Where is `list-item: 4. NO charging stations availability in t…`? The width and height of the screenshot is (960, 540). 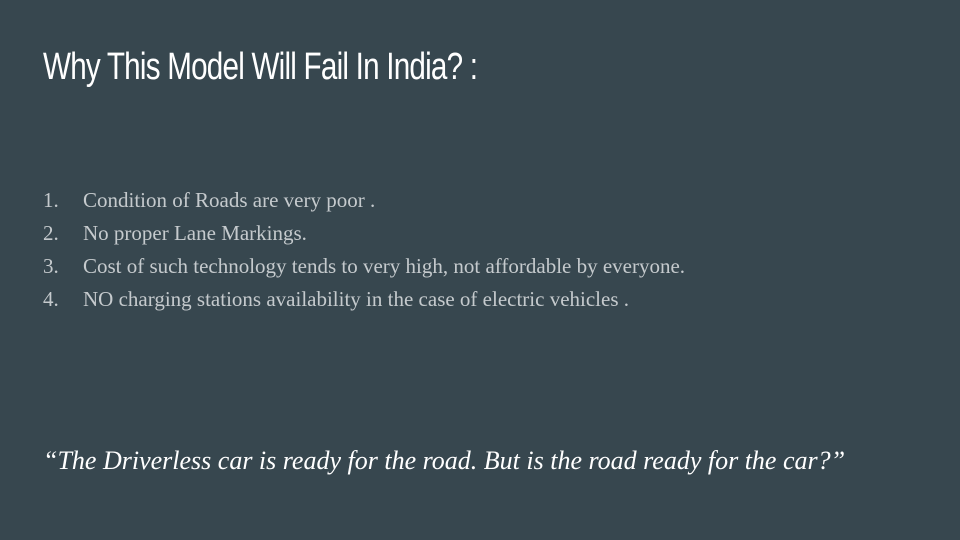 list-item: 4. NO charging stations availability in t… is located at coordinates (364, 299).